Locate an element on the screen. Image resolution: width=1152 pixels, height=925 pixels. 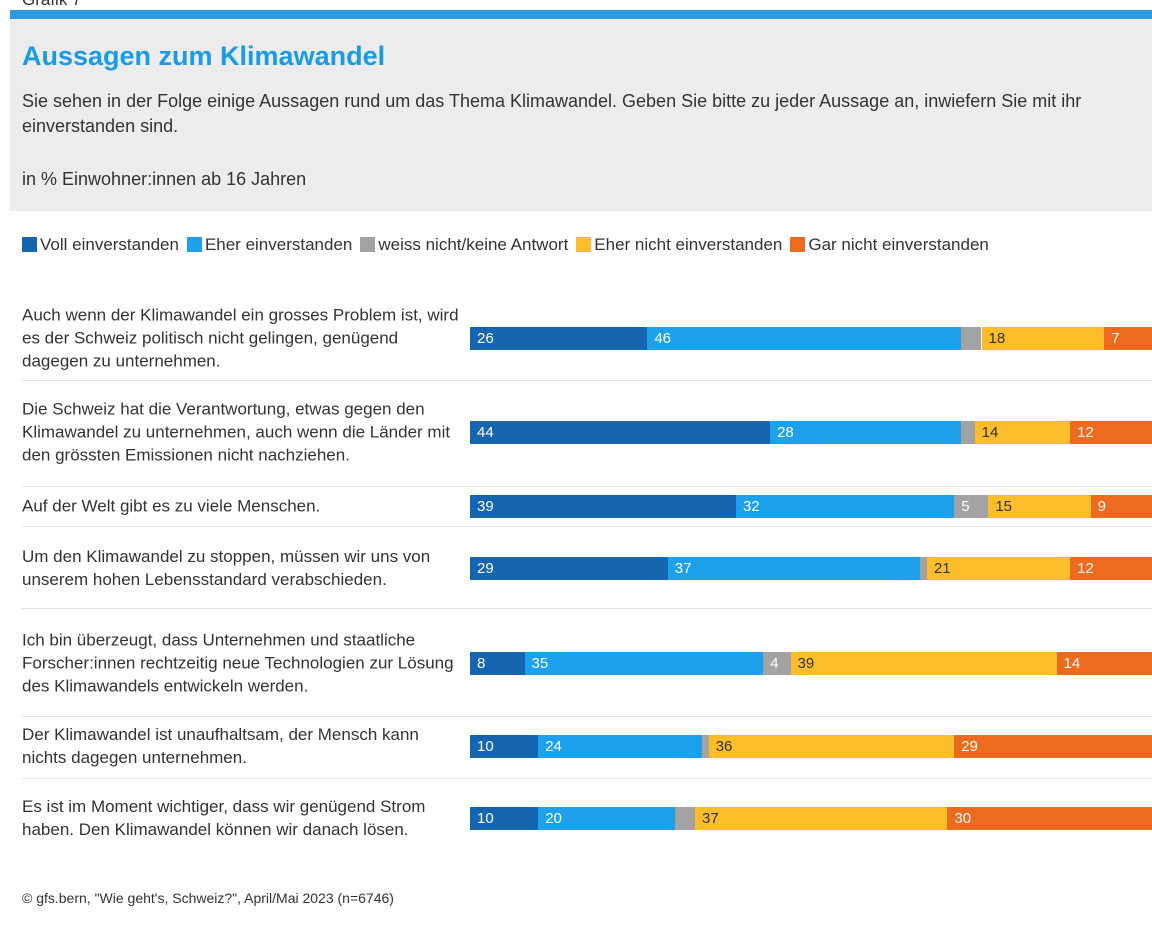
bar-segment: 32 is located at coordinates (845, 506).